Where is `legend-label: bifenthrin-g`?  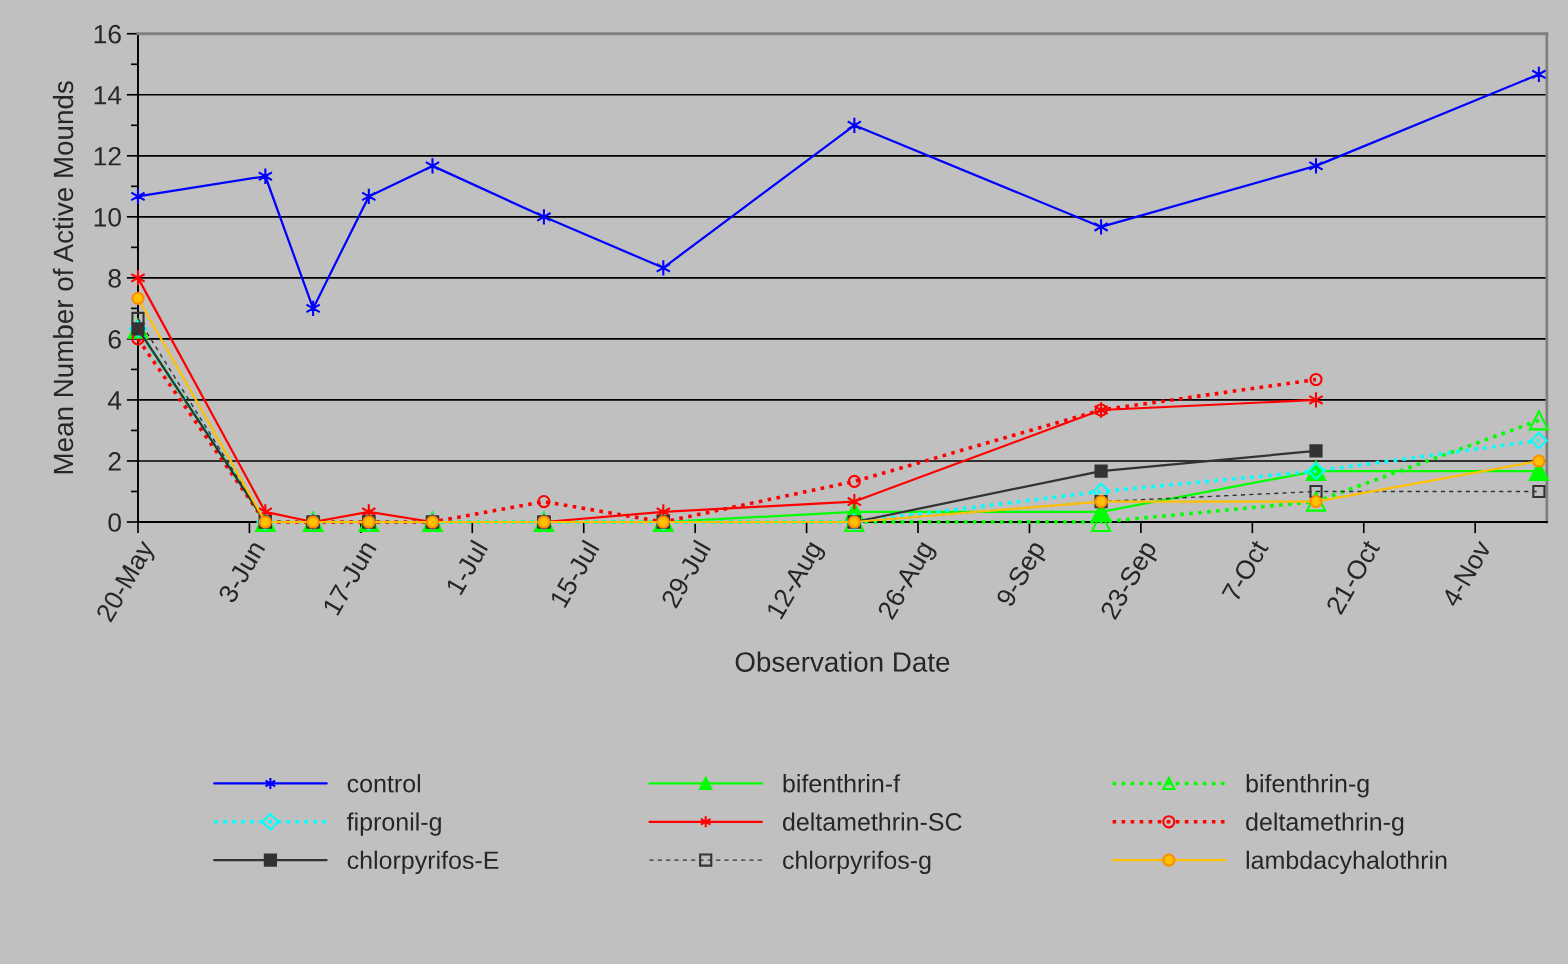
legend-label: bifenthrin-g is located at coordinates (1307, 786).